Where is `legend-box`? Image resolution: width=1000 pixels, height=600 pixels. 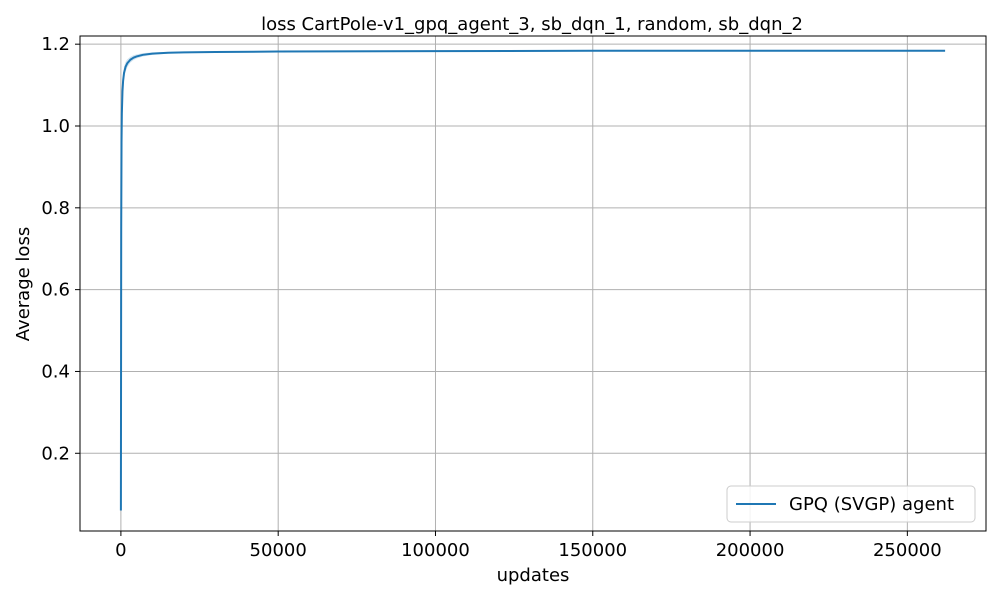
legend-box is located at coordinates (851, 504).